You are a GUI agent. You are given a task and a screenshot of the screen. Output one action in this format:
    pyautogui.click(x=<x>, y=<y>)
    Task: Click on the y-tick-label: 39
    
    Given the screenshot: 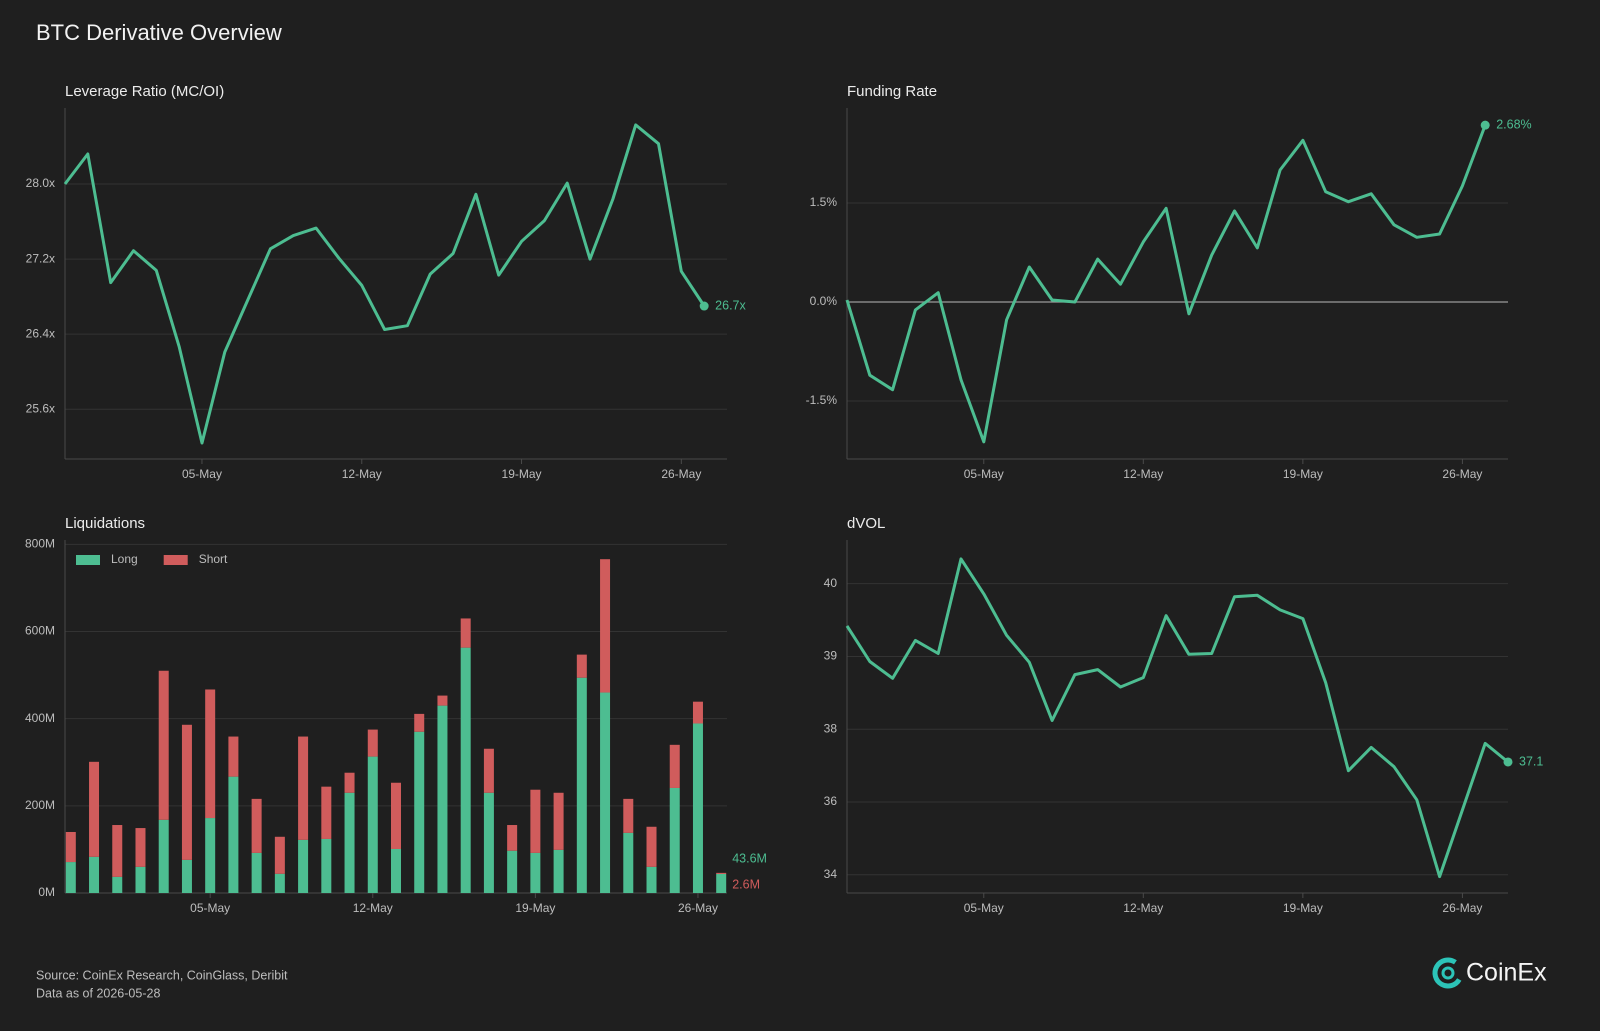 What is the action you would take?
    pyautogui.click(x=831, y=656)
    